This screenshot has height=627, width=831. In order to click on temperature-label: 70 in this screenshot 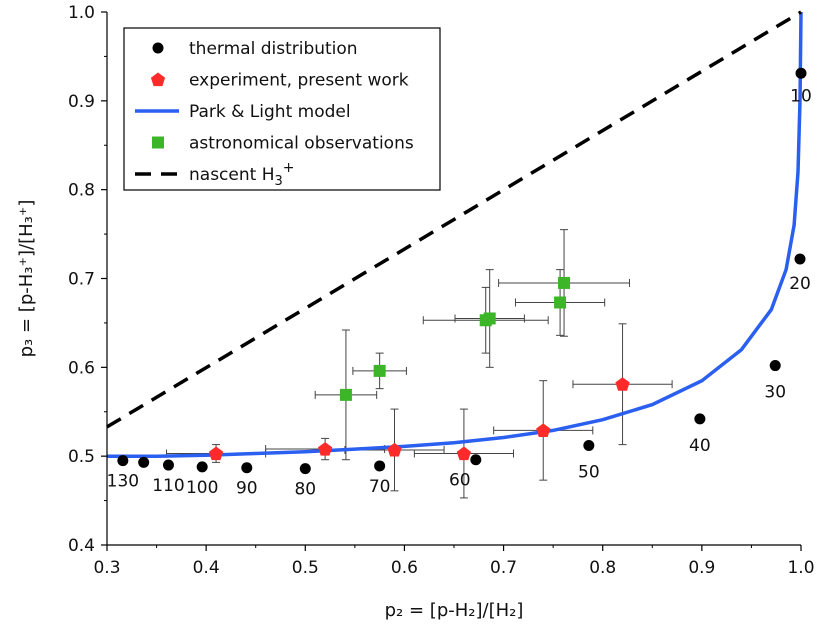, I will do `click(380, 487)`.